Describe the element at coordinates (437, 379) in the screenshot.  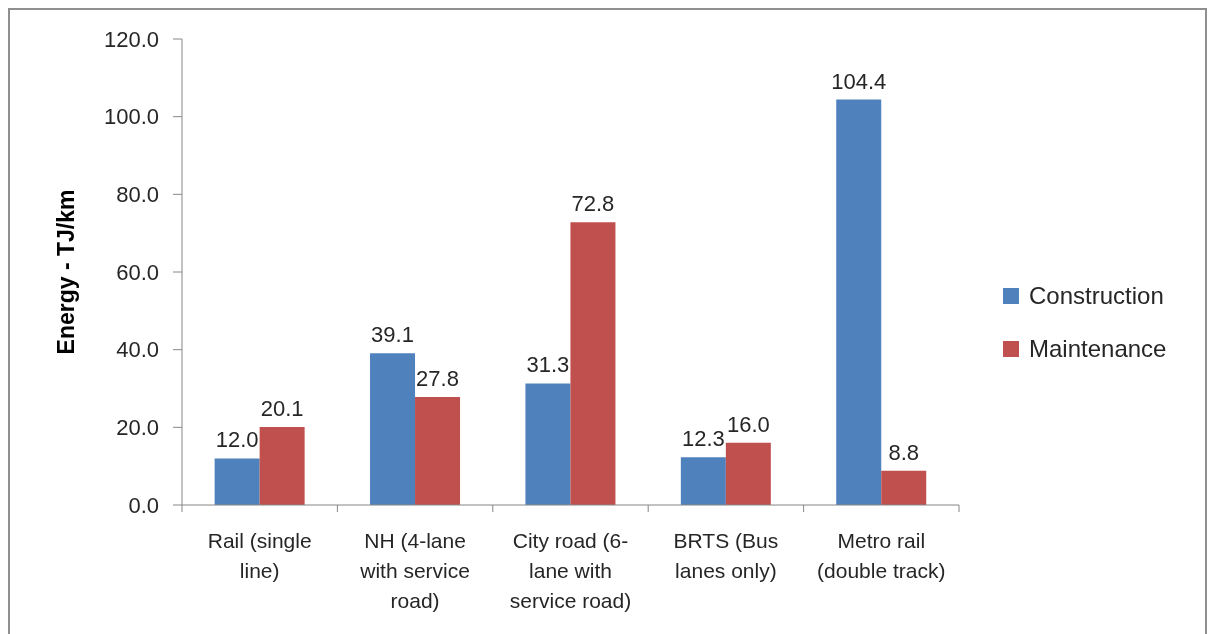
I see `data-label: 27.8` at that location.